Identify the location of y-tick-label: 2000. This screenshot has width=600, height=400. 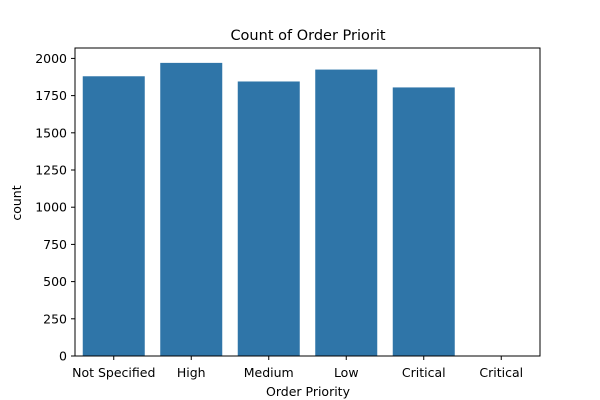
(51, 58).